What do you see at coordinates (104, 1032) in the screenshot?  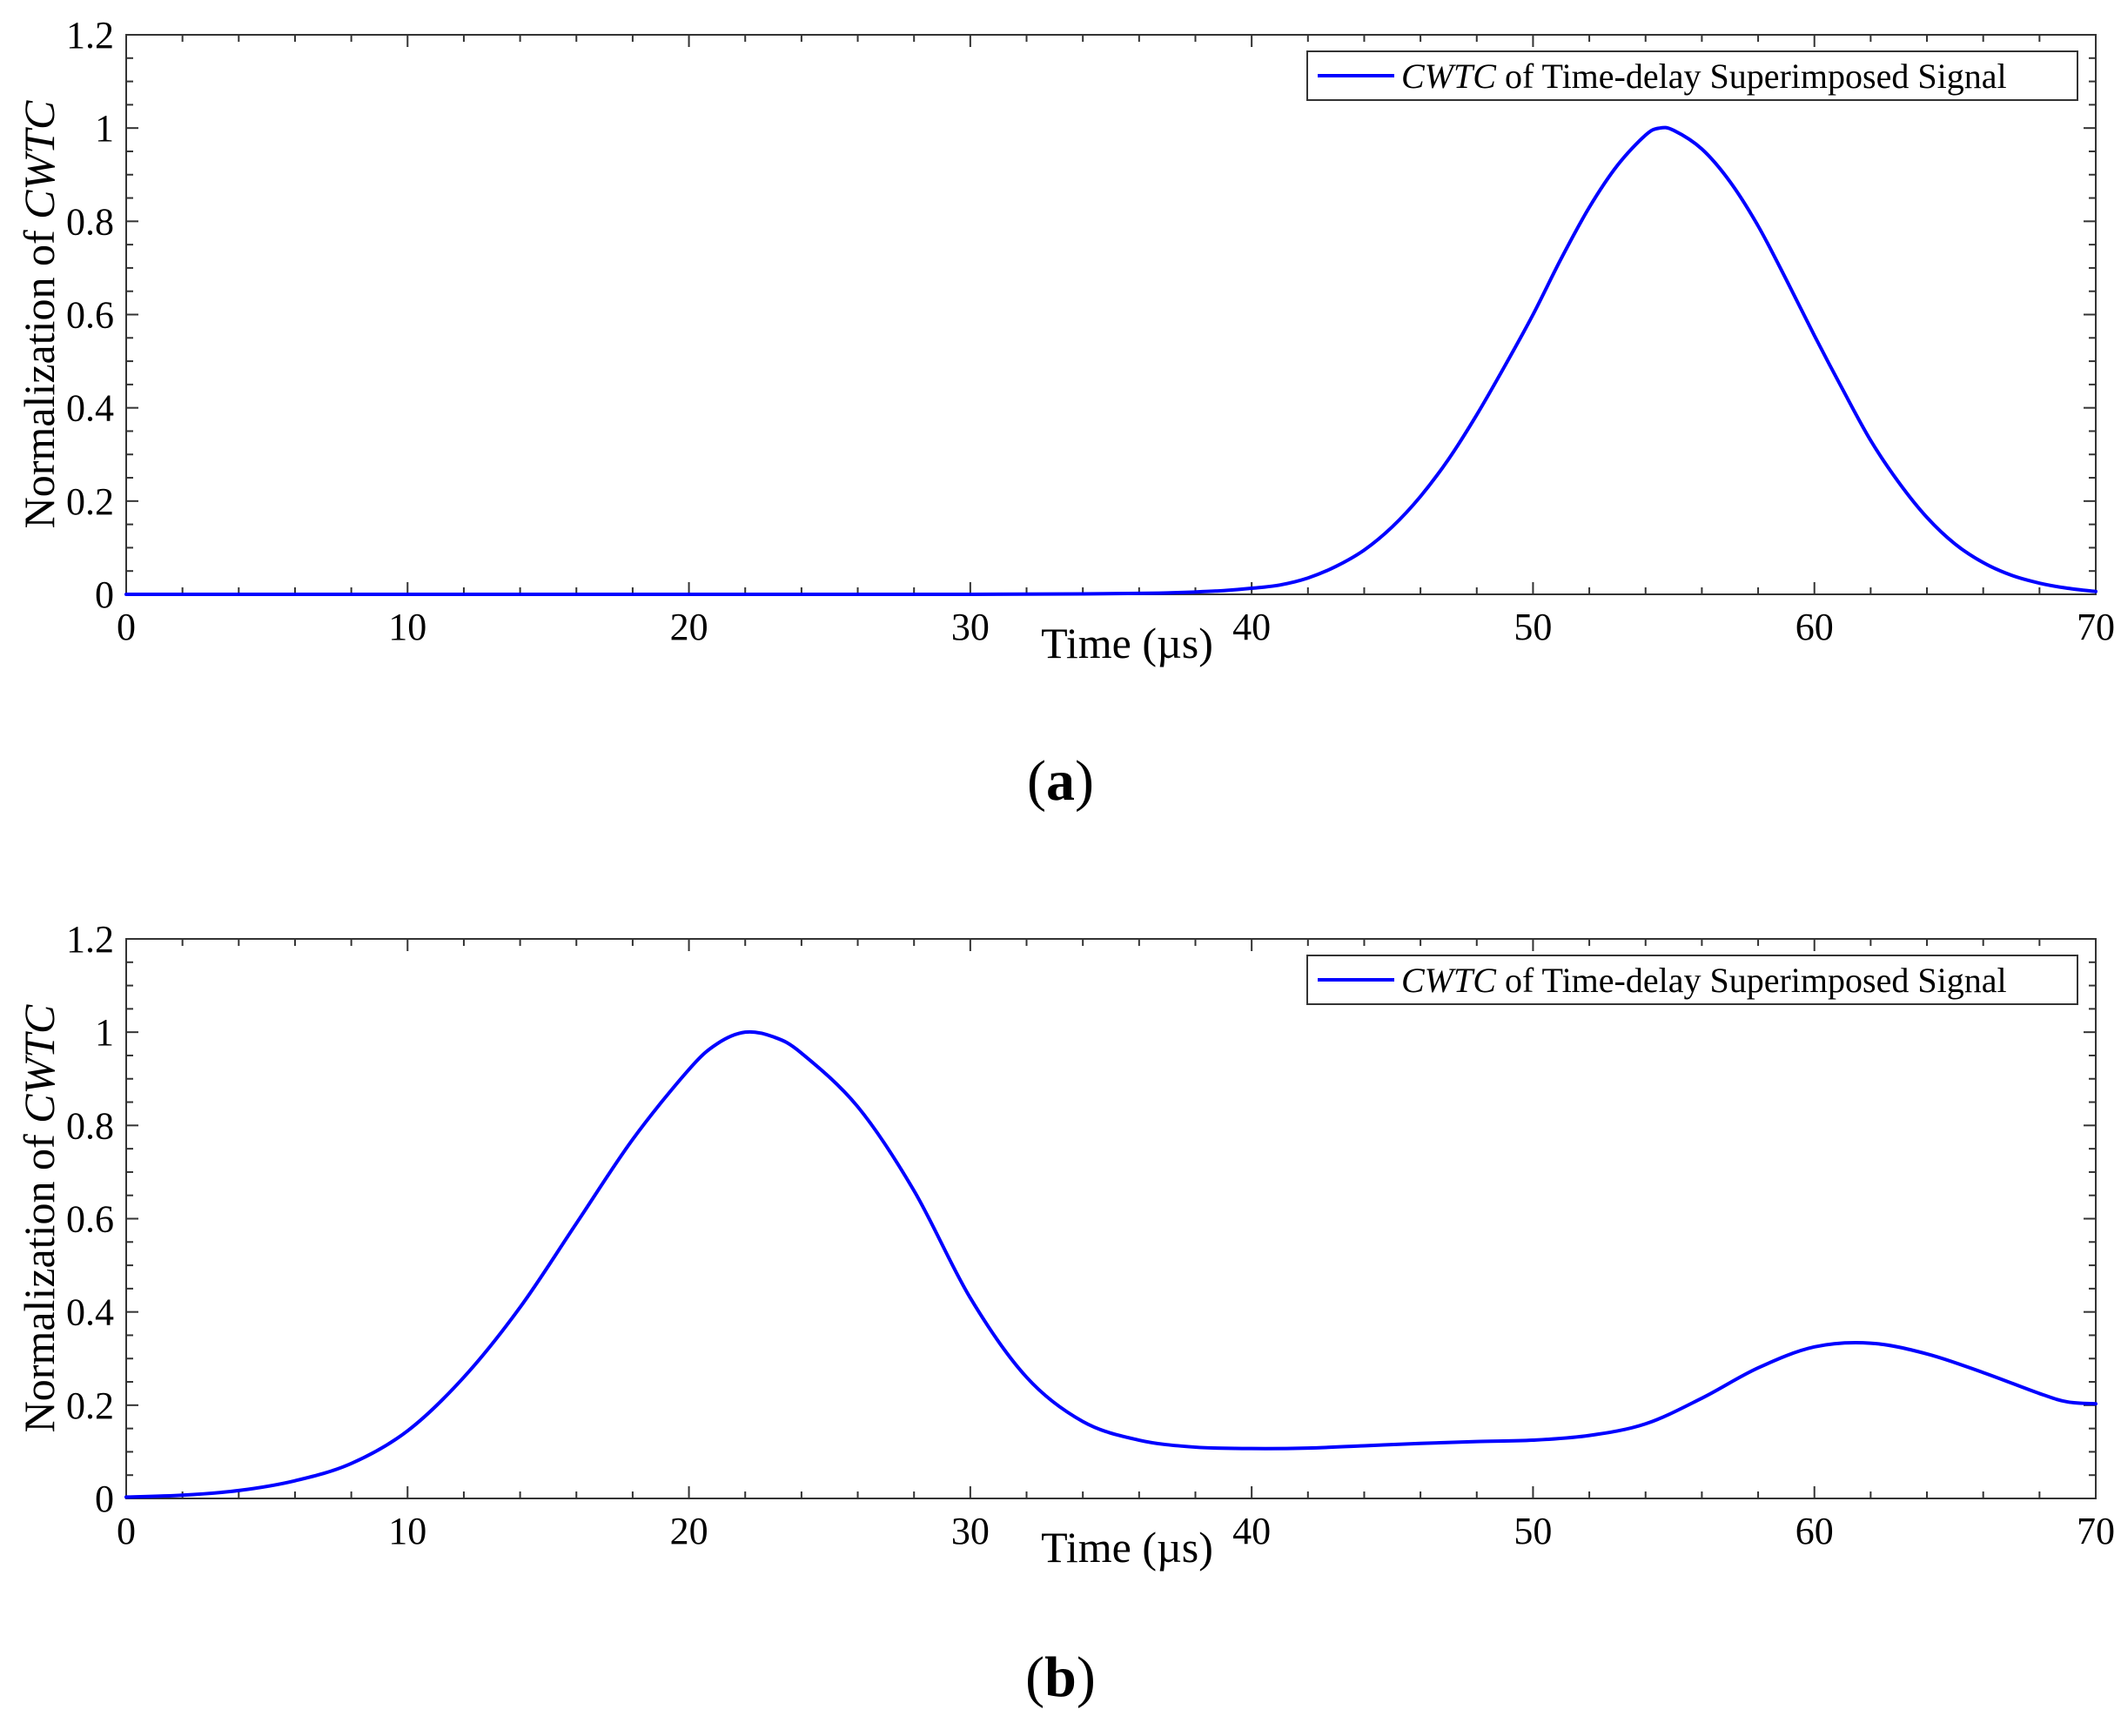 I see `chart-b-ytick-label: 1` at bounding box center [104, 1032].